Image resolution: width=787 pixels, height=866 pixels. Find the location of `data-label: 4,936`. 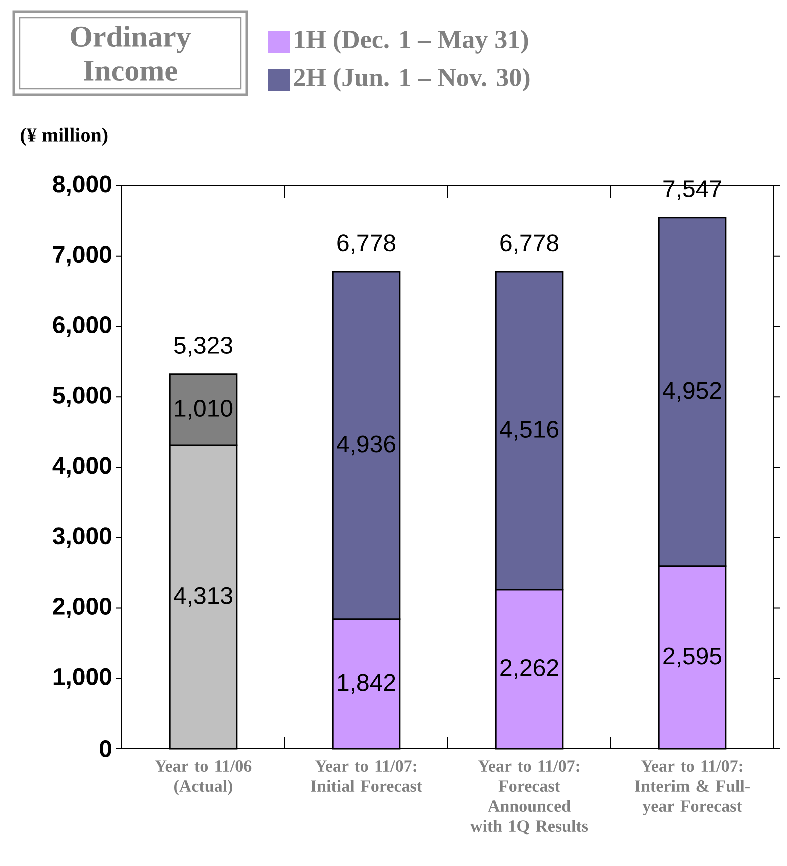

data-label: 4,936 is located at coordinates (366, 446).